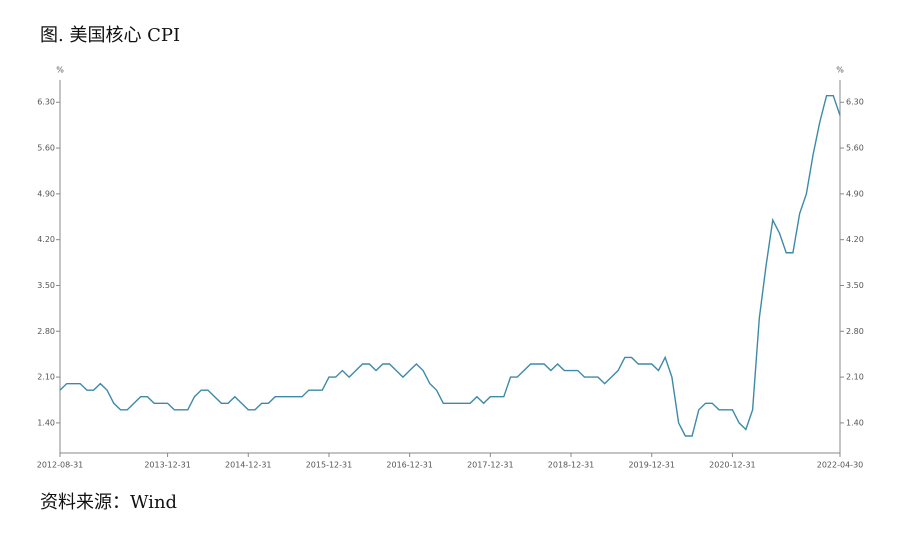 This screenshot has height=547, width=907. I want to click on y2-tick-label: 2.80, so click(855, 331).